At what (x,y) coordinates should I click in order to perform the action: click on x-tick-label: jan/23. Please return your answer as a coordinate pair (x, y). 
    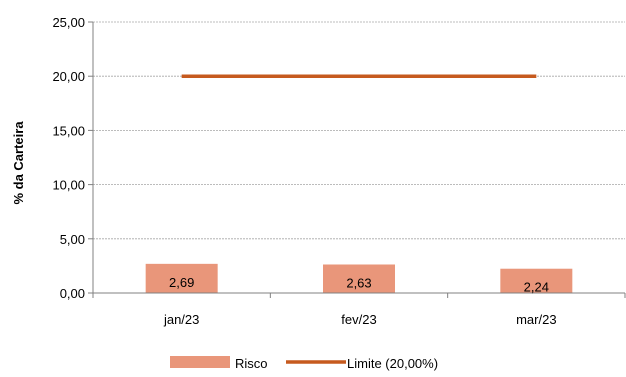
    Looking at the image, I should click on (181, 319).